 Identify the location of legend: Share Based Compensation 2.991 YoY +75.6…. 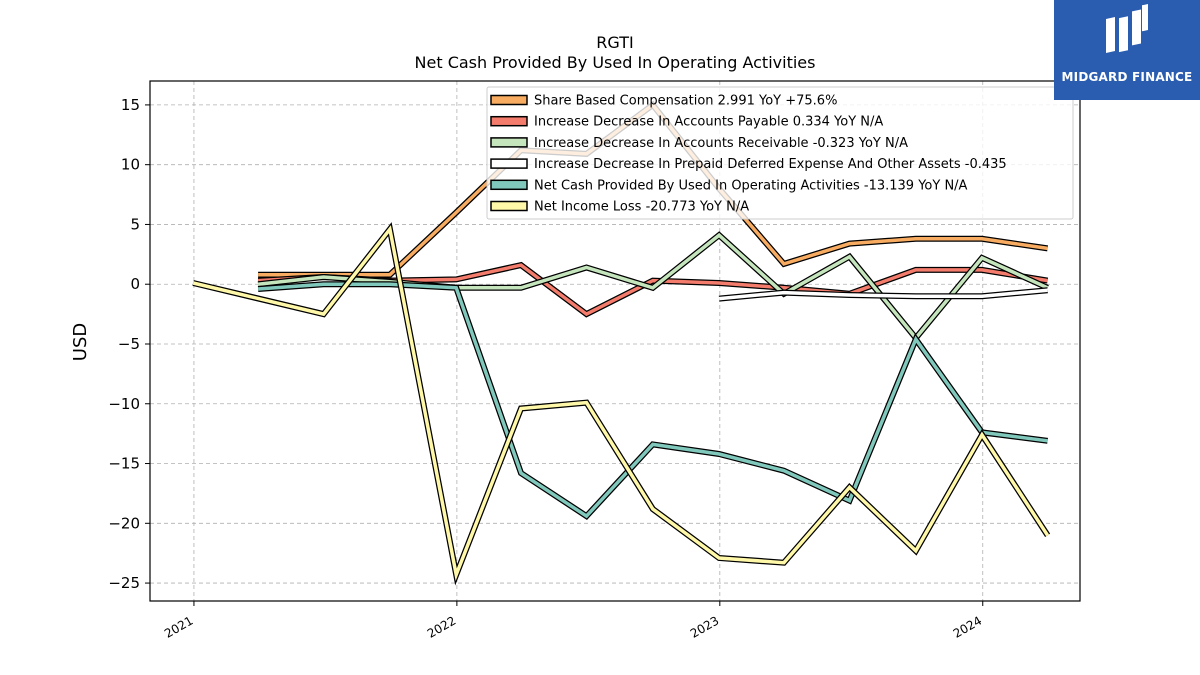
(780, 153).